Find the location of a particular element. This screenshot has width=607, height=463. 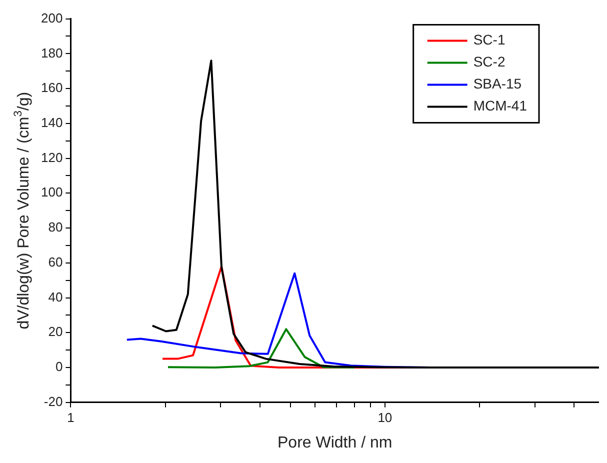

y-tick-label: 120 is located at coordinates (51, 157).